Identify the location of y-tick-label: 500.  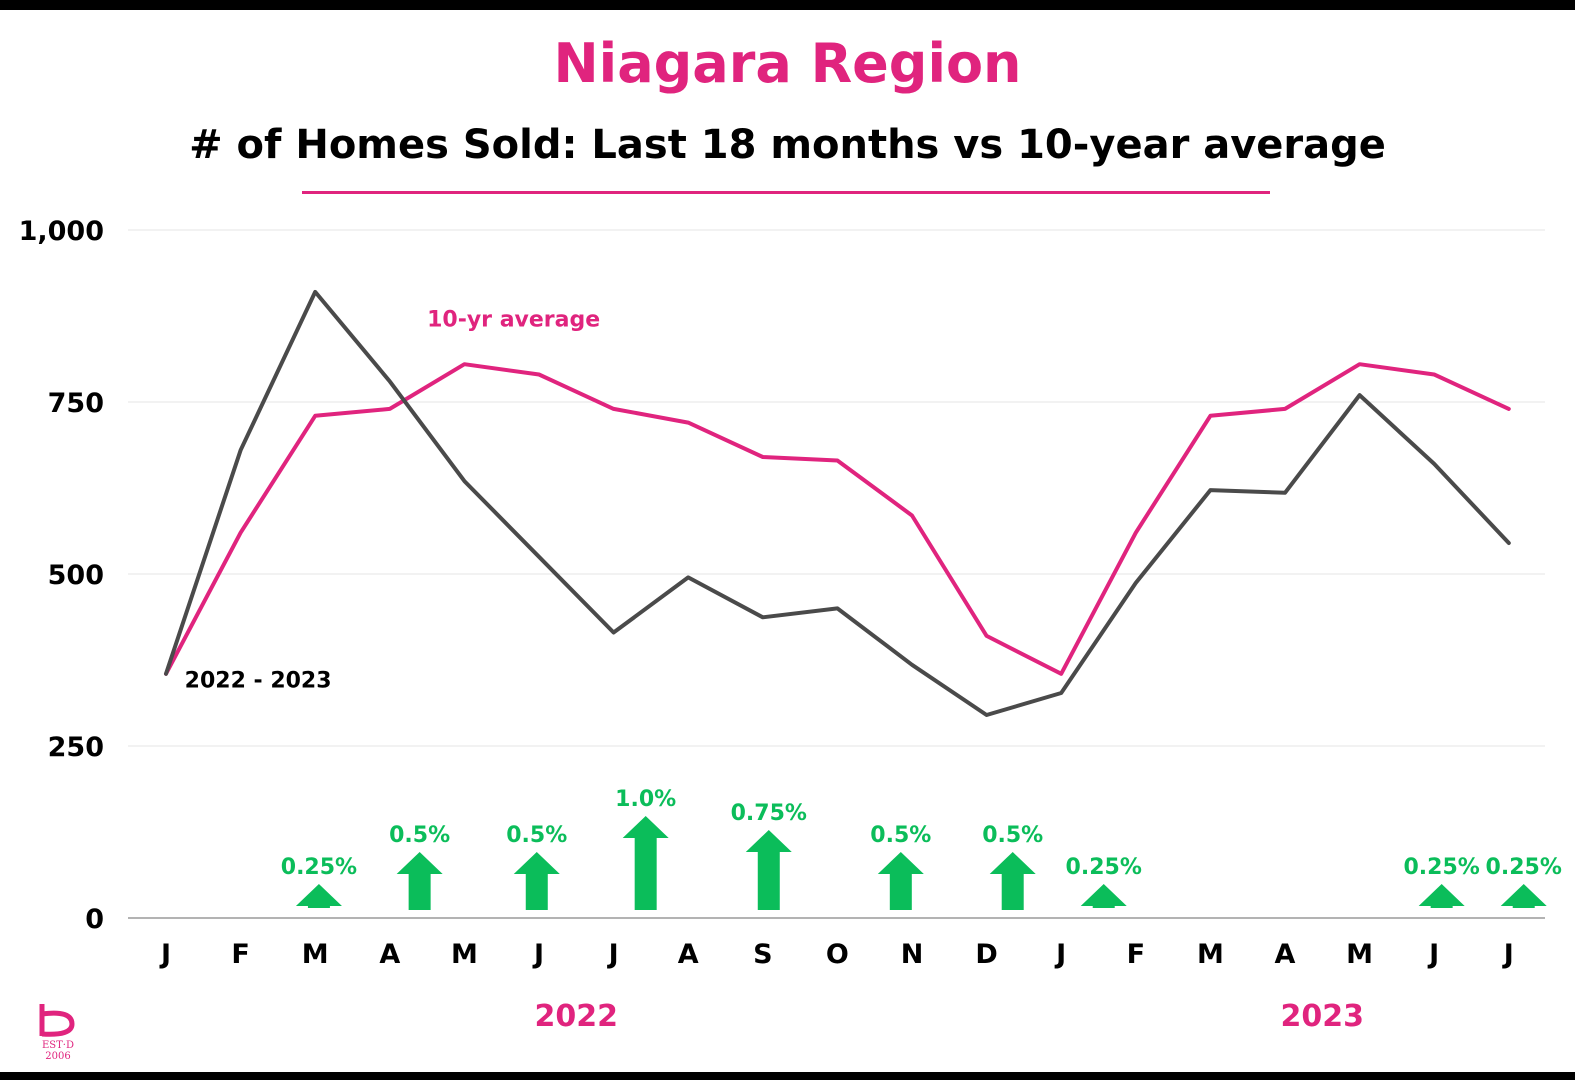
(76, 575).